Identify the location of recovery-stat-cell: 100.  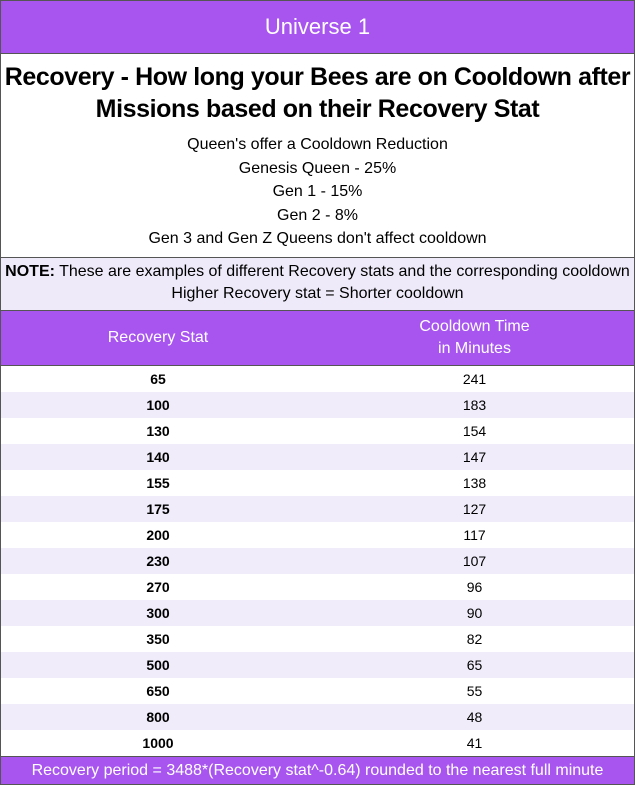
(158, 405).